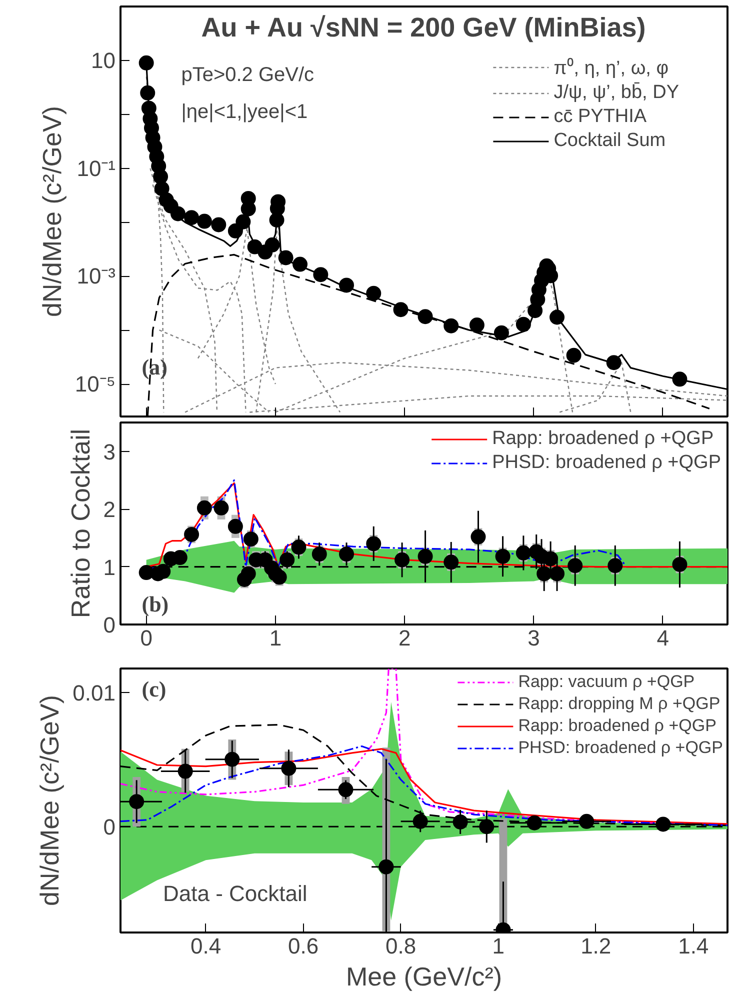  I want to click on legend-label: Rapp: dropping M ρ +QGP, so click(619, 704).